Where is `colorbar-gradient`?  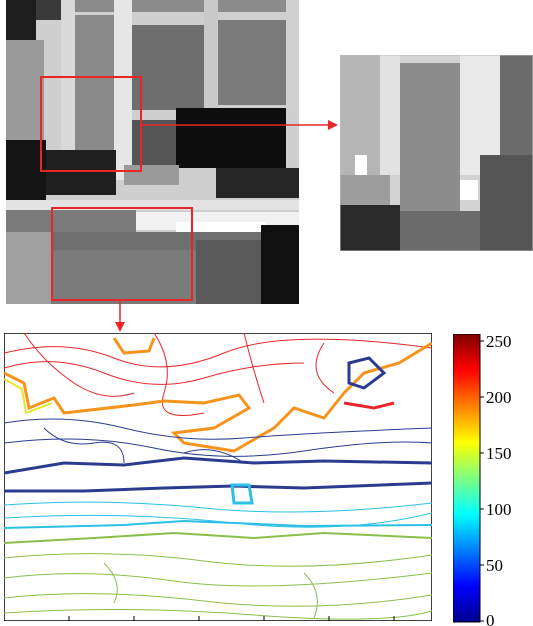 colorbar-gradient is located at coordinates (467, 478).